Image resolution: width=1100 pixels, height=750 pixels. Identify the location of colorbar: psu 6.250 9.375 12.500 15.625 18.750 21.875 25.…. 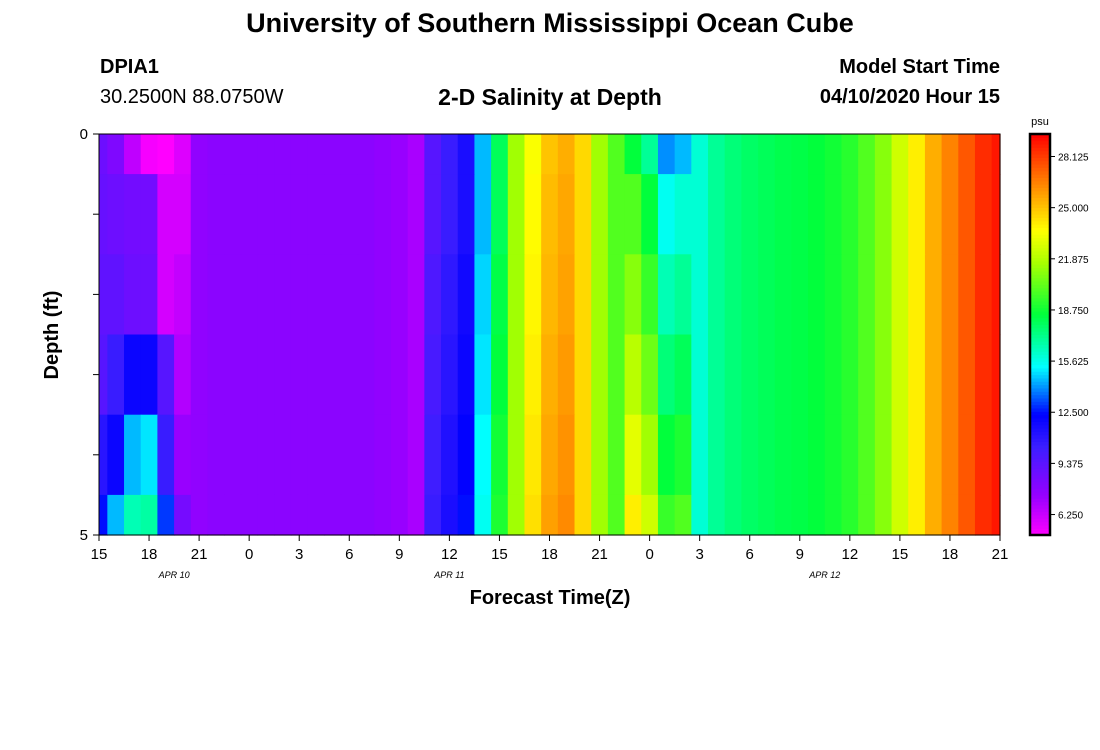
(1058, 326).